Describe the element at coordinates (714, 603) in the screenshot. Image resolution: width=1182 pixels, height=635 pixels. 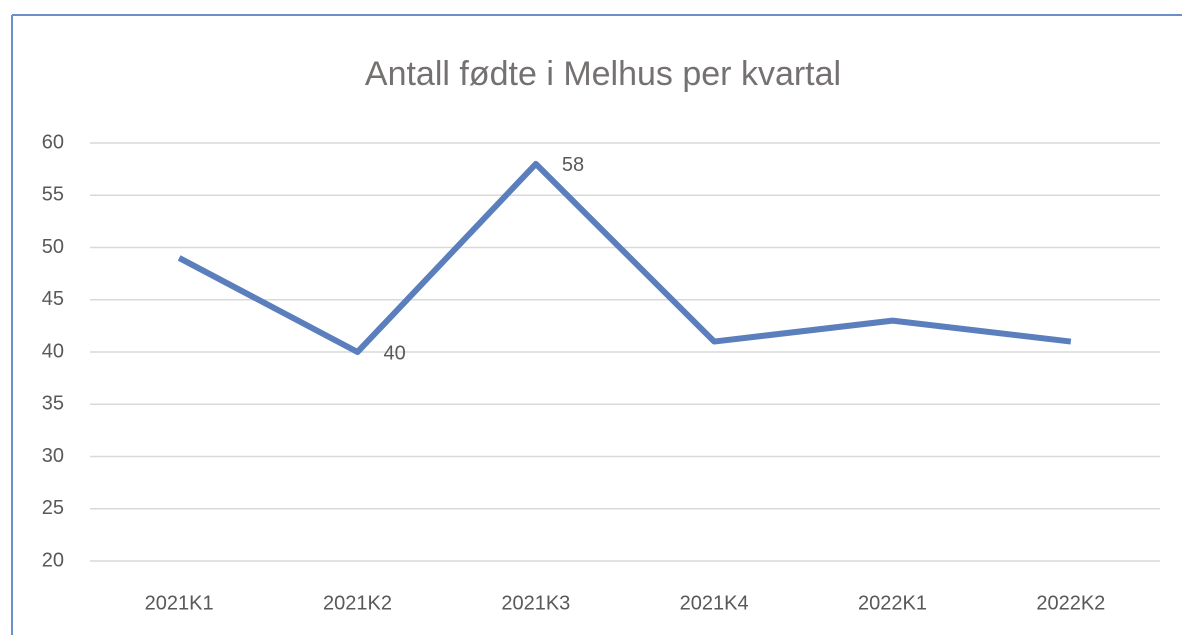
I see `x-tick-label: 2021K4` at that location.